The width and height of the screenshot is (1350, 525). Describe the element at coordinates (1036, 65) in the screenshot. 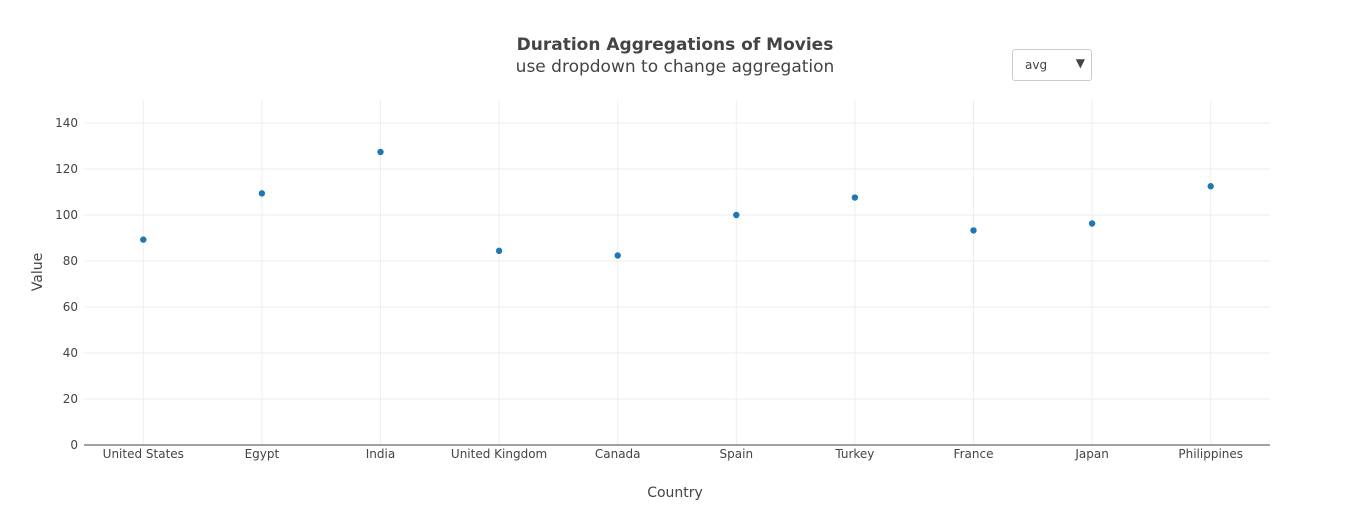

I see `aggregation-dropdown-value: avg` at that location.